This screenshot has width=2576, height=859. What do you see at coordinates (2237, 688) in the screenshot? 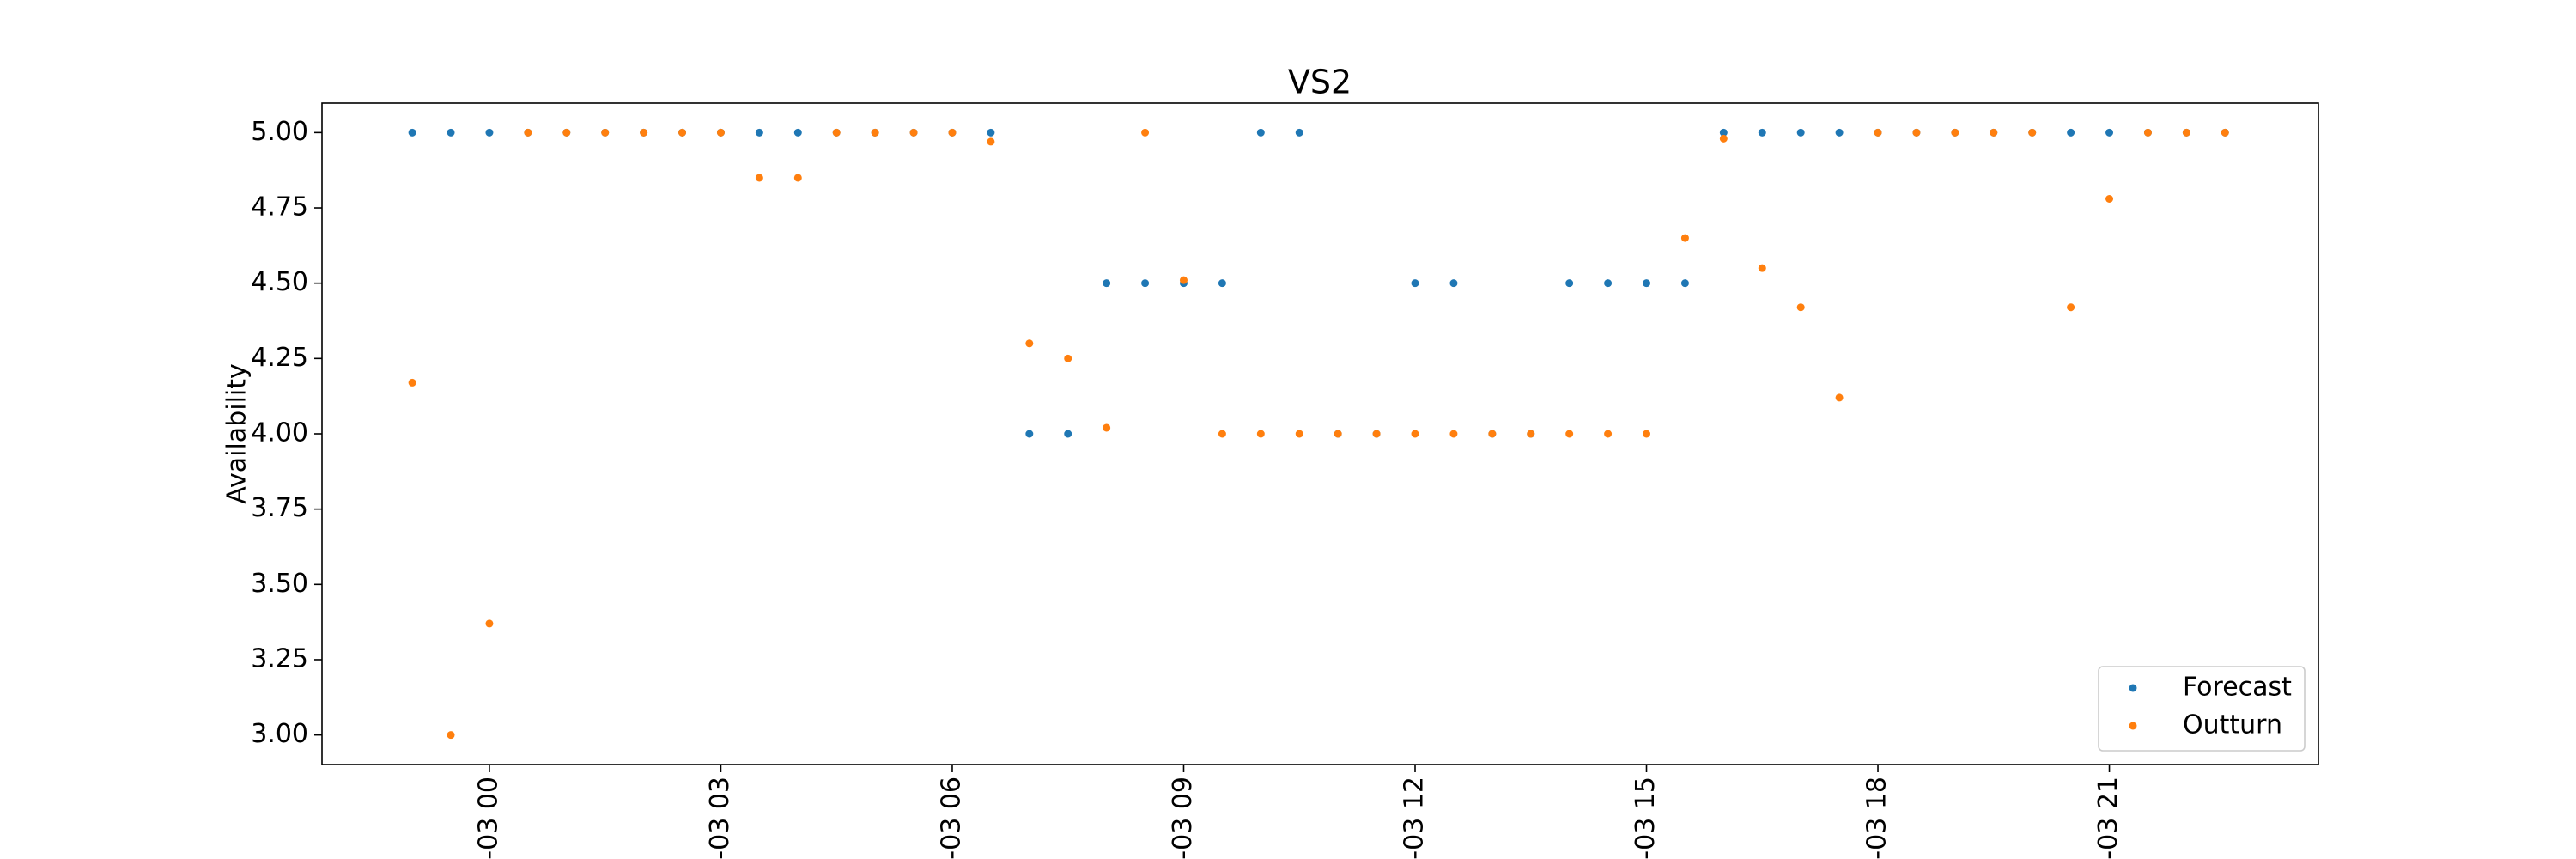
I see `legend-label: Forecast` at bounding box center [2237, 688].